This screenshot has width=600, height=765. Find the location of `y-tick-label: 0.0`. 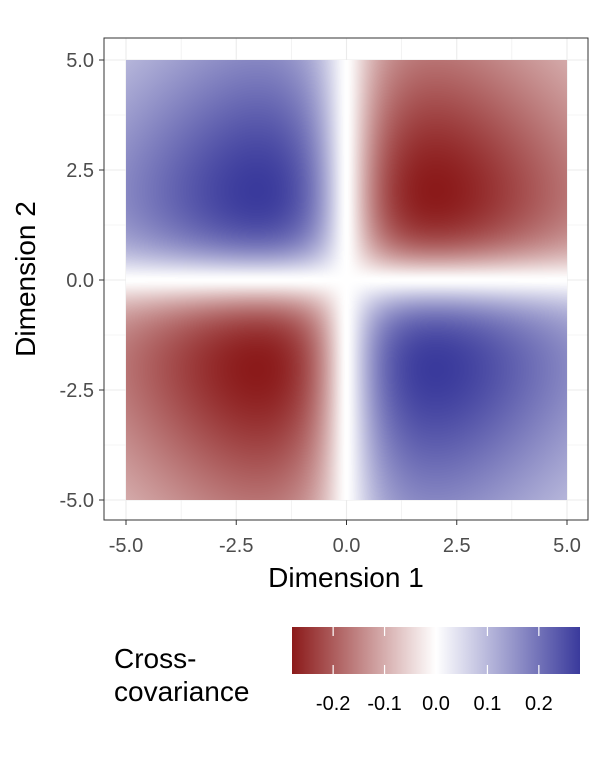

y-tick-label: 0.0 is located at coordinates (80, 281).